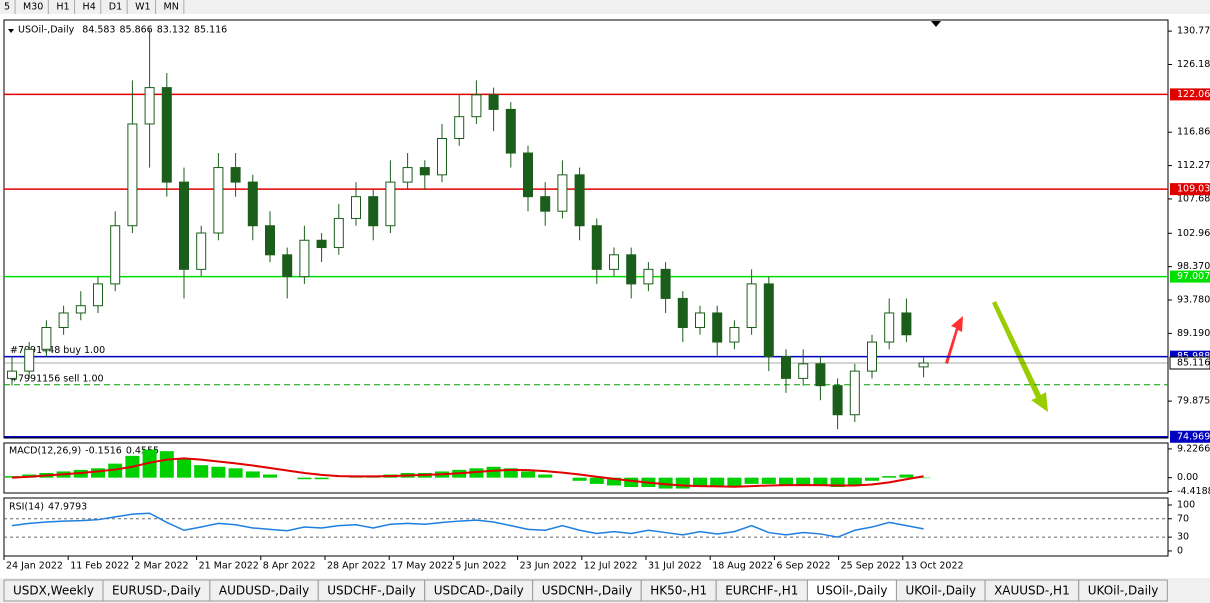 The image size is (1210, 603). What do you see at coordinates (135, 30) in the screenshot?
I see `quote-high: 85.866` at bounding box center [135, 30].